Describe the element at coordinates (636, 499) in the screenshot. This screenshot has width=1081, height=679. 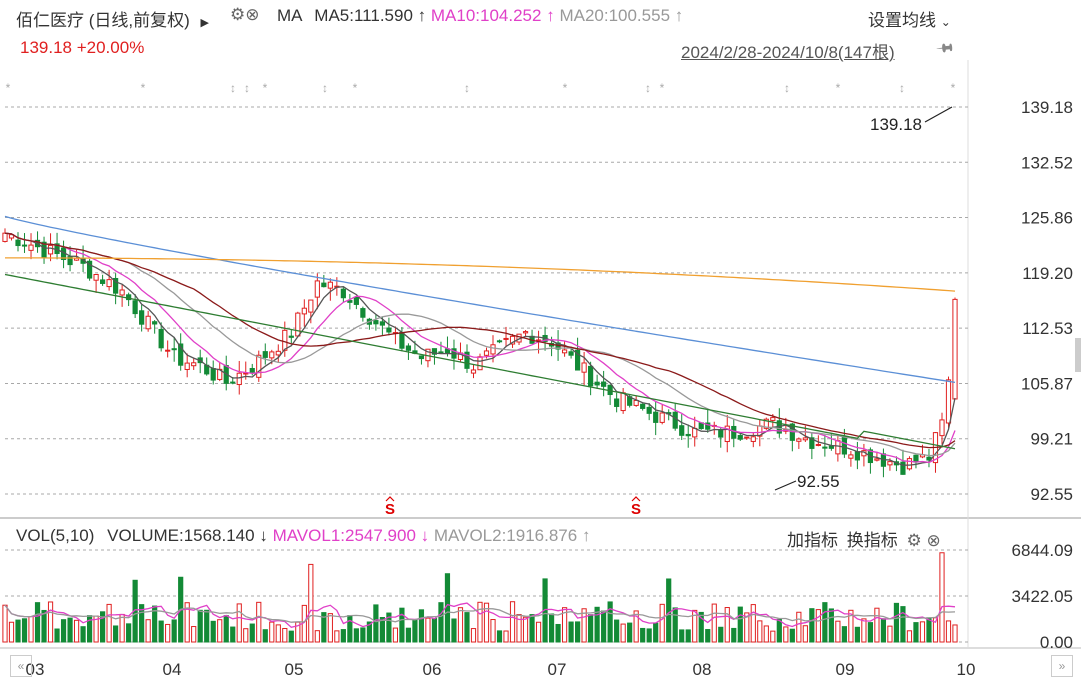
I see `signal-mark-arrow` at that location.